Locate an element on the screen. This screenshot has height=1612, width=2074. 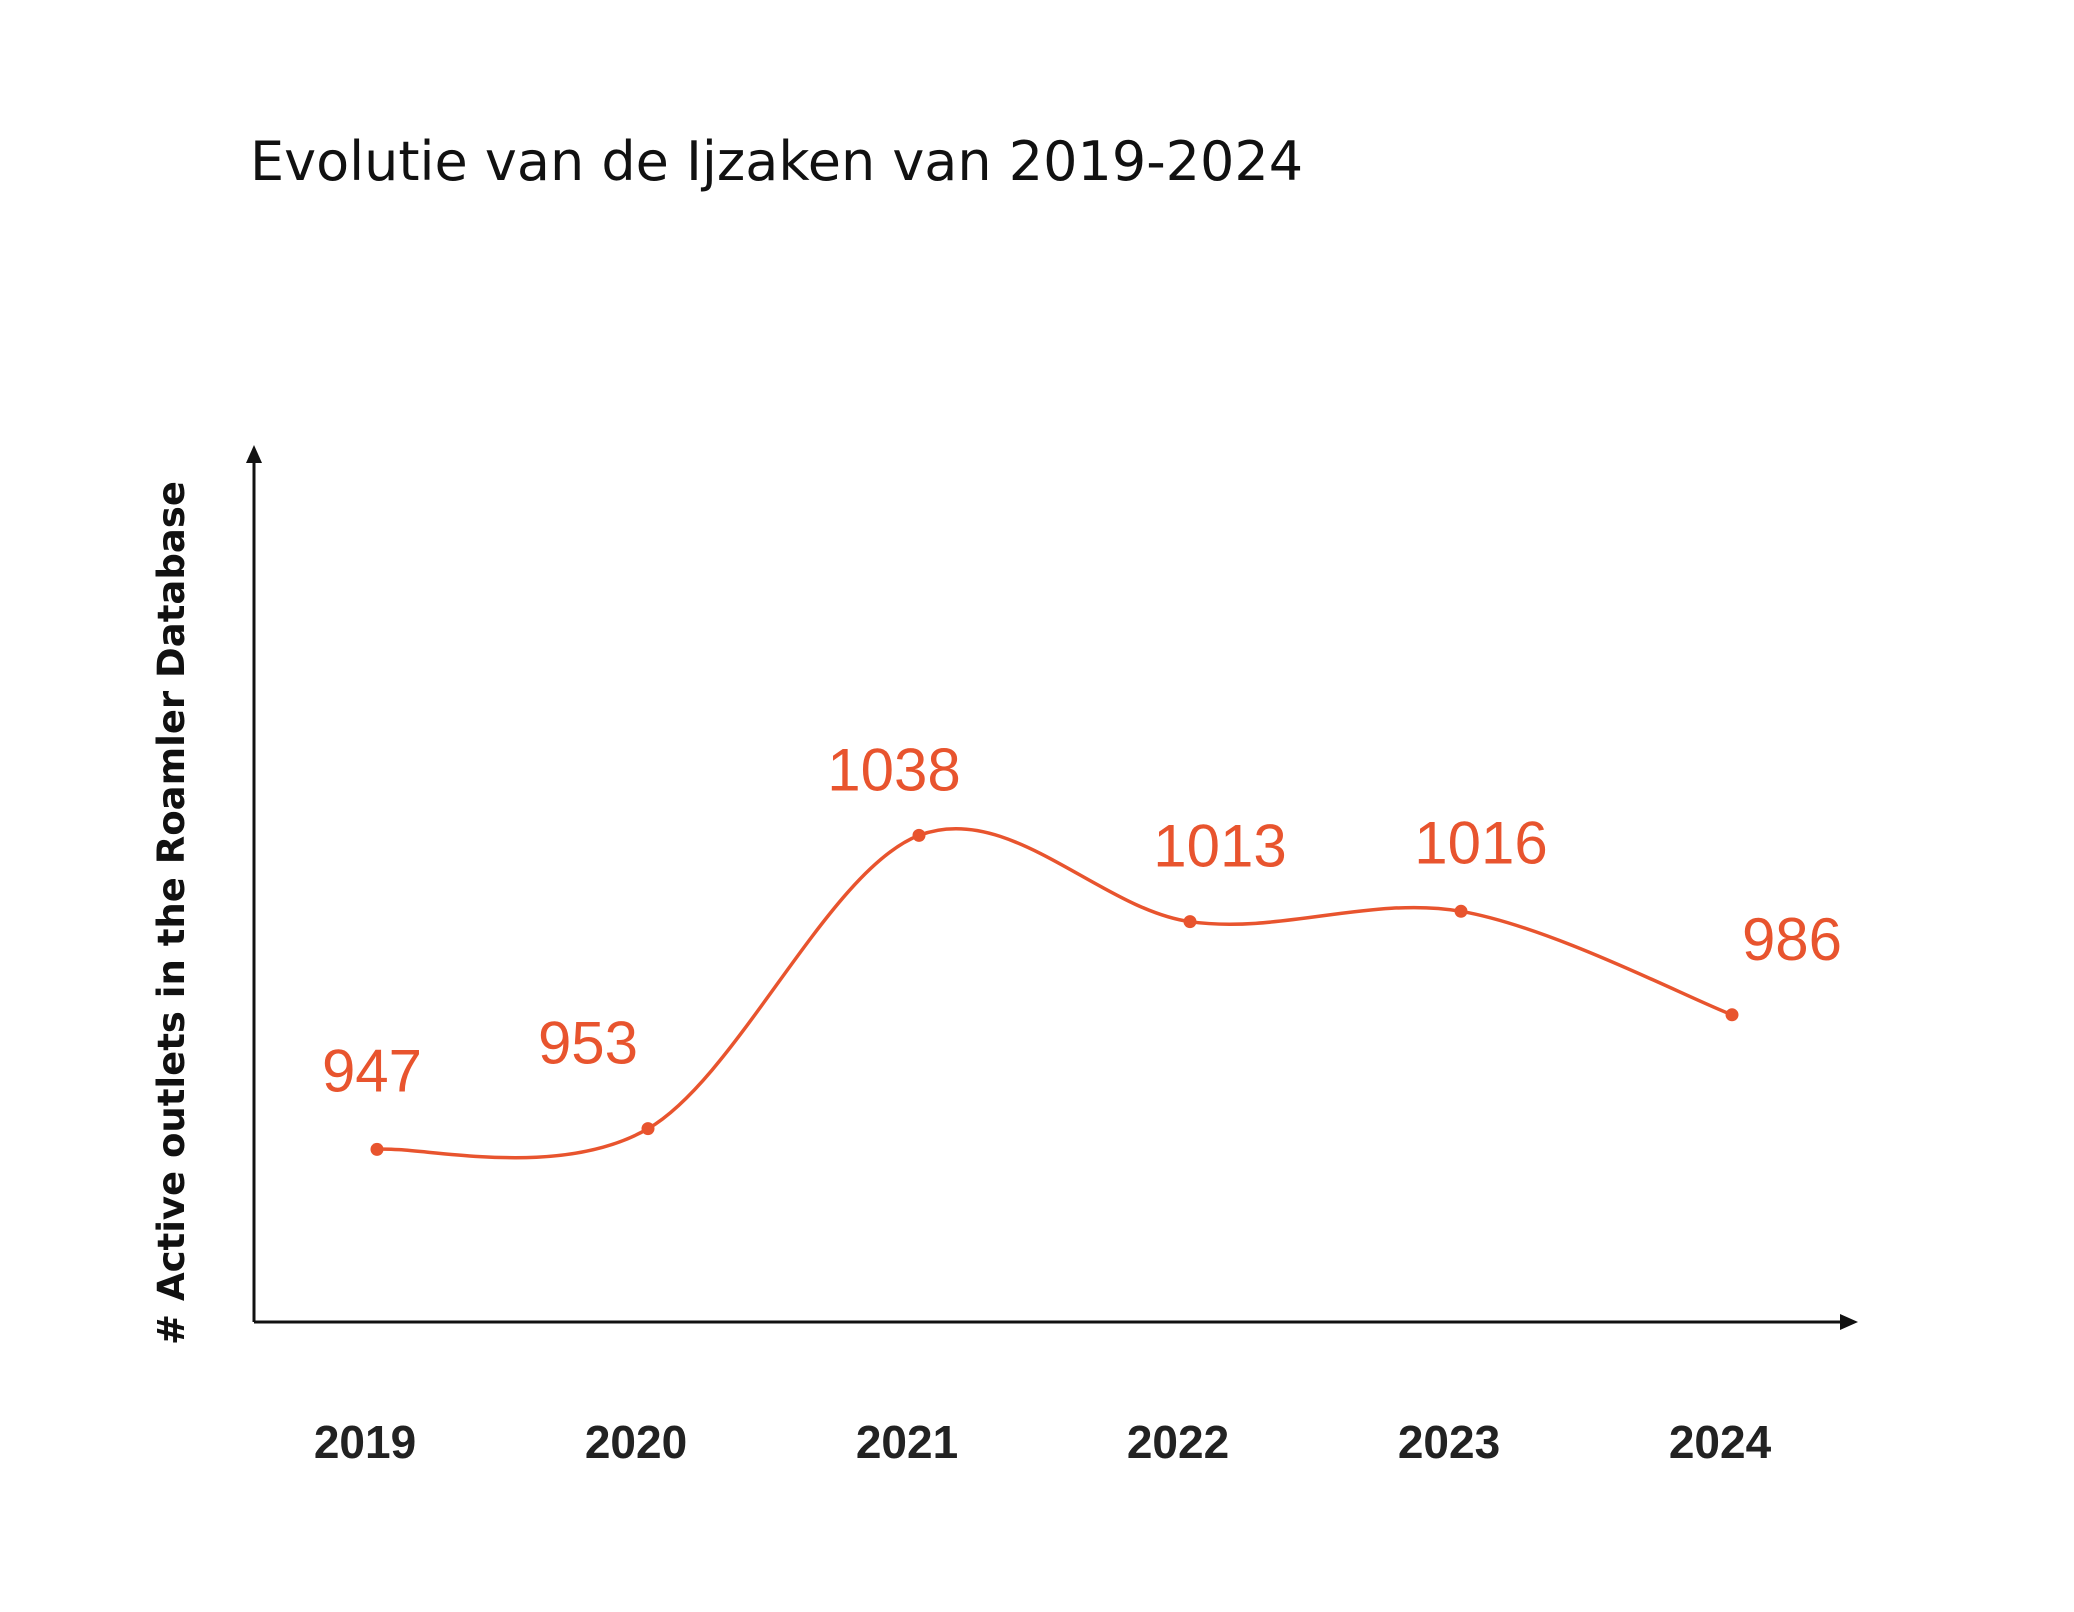
x-axis is located at coordinates (1056, 1322).